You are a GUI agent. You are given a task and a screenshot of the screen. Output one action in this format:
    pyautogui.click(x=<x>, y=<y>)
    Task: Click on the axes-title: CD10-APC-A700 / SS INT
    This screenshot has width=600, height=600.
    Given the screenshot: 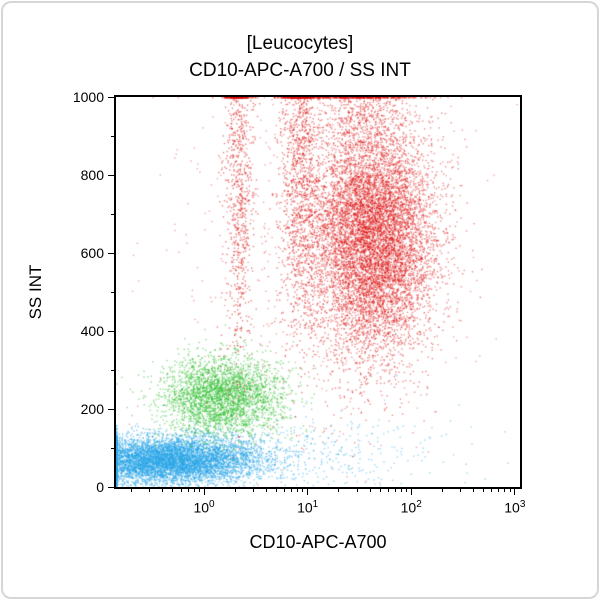 What is the action you would take?
    pyautogui.click(x=300, y=70)
    